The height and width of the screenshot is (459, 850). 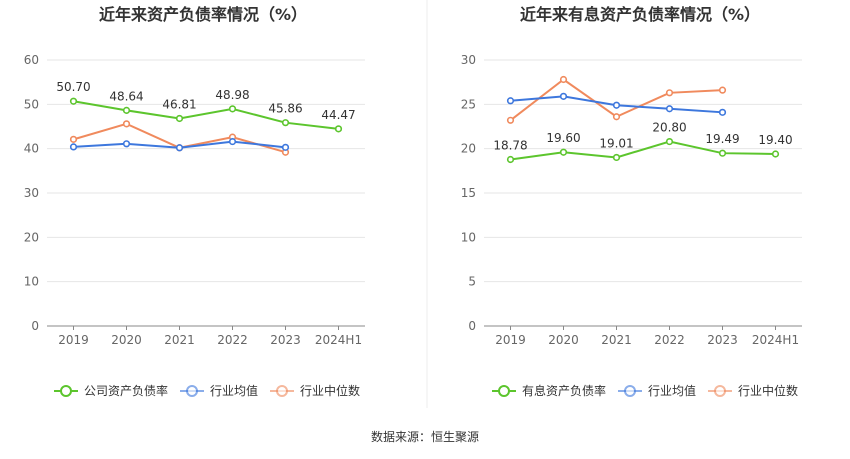 I want to click on data-label: 19.60, so click(x=563, y=138).